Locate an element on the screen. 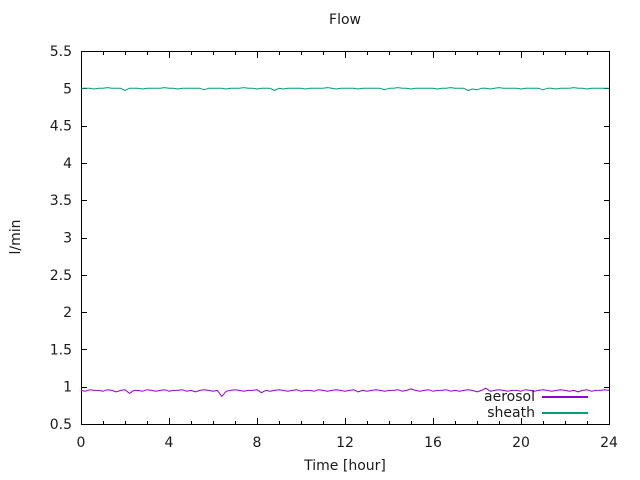 The image size is (640, 480). y-tick-label: 4 is located at coordinates (67, 164).